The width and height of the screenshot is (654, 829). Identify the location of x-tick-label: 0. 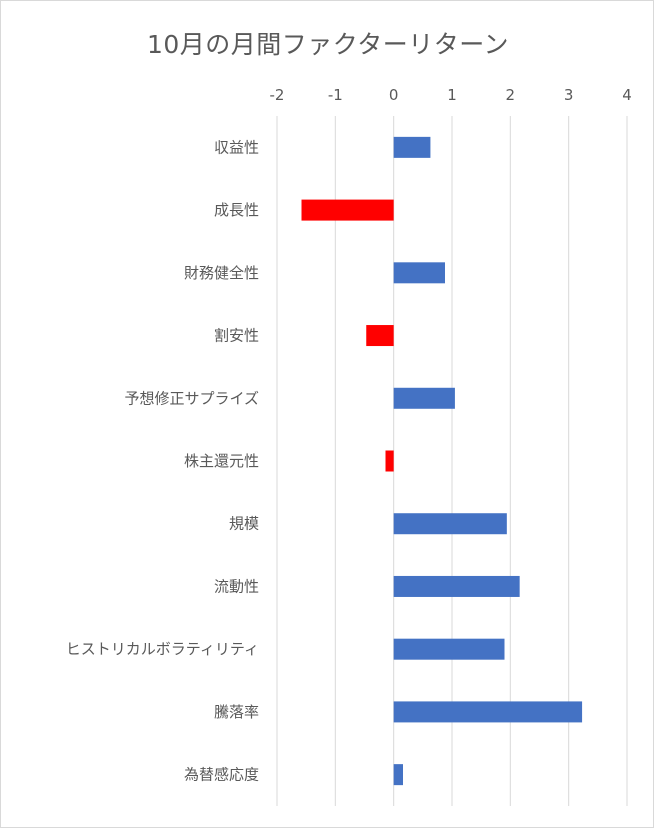
(394, 95).